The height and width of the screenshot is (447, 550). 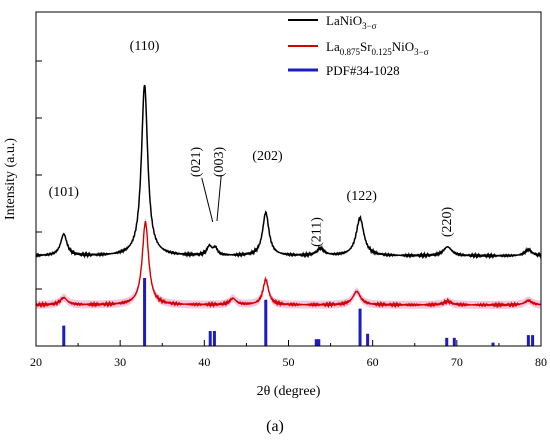 I want to click on annotation-2: (110), so click(x=145, y=46).